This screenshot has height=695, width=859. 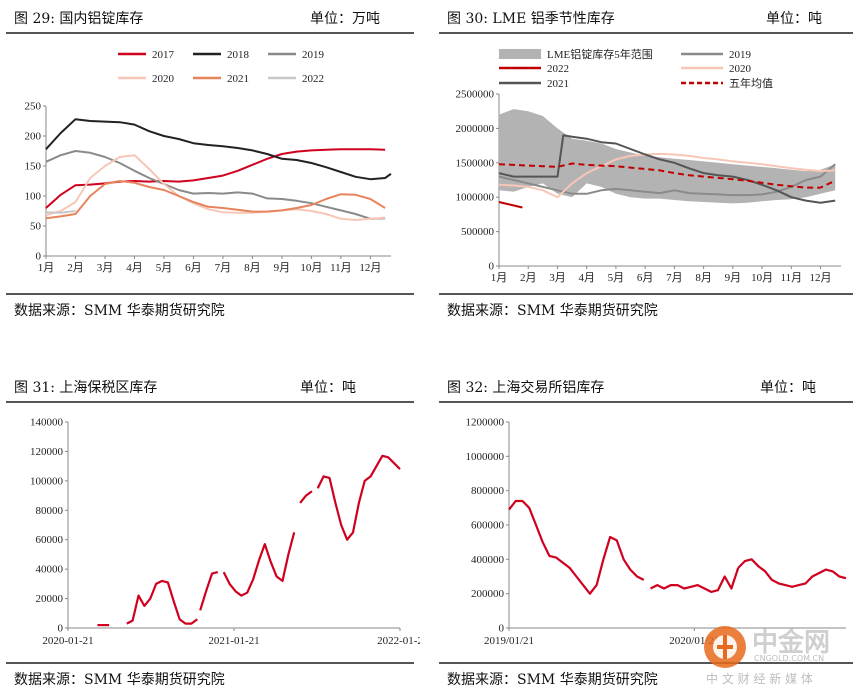 I want to click on series-line-2017, so click(x=215, y=178).